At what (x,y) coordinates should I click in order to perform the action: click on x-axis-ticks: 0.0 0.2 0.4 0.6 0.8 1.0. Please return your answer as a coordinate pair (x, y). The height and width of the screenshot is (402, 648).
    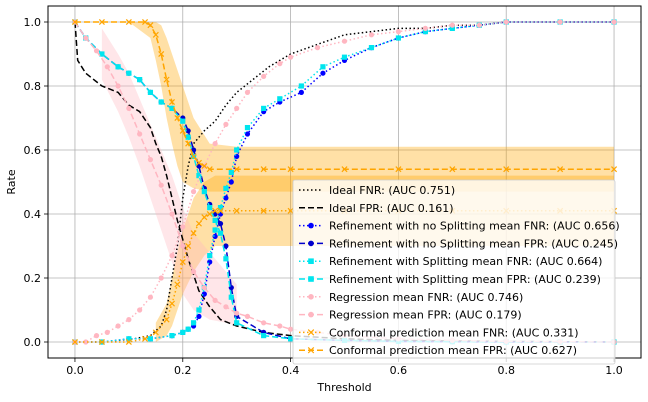
    Looking at the image, I should click on (344, 367).